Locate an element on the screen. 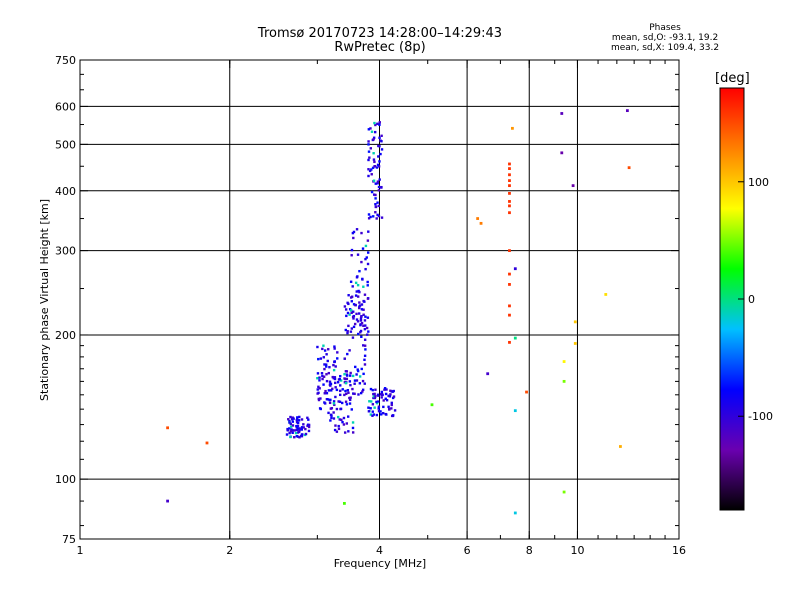 Image resolution: width=800 pixels, height=600 pixels. x-tick-label: 10 is located at coordinates (577, 550).